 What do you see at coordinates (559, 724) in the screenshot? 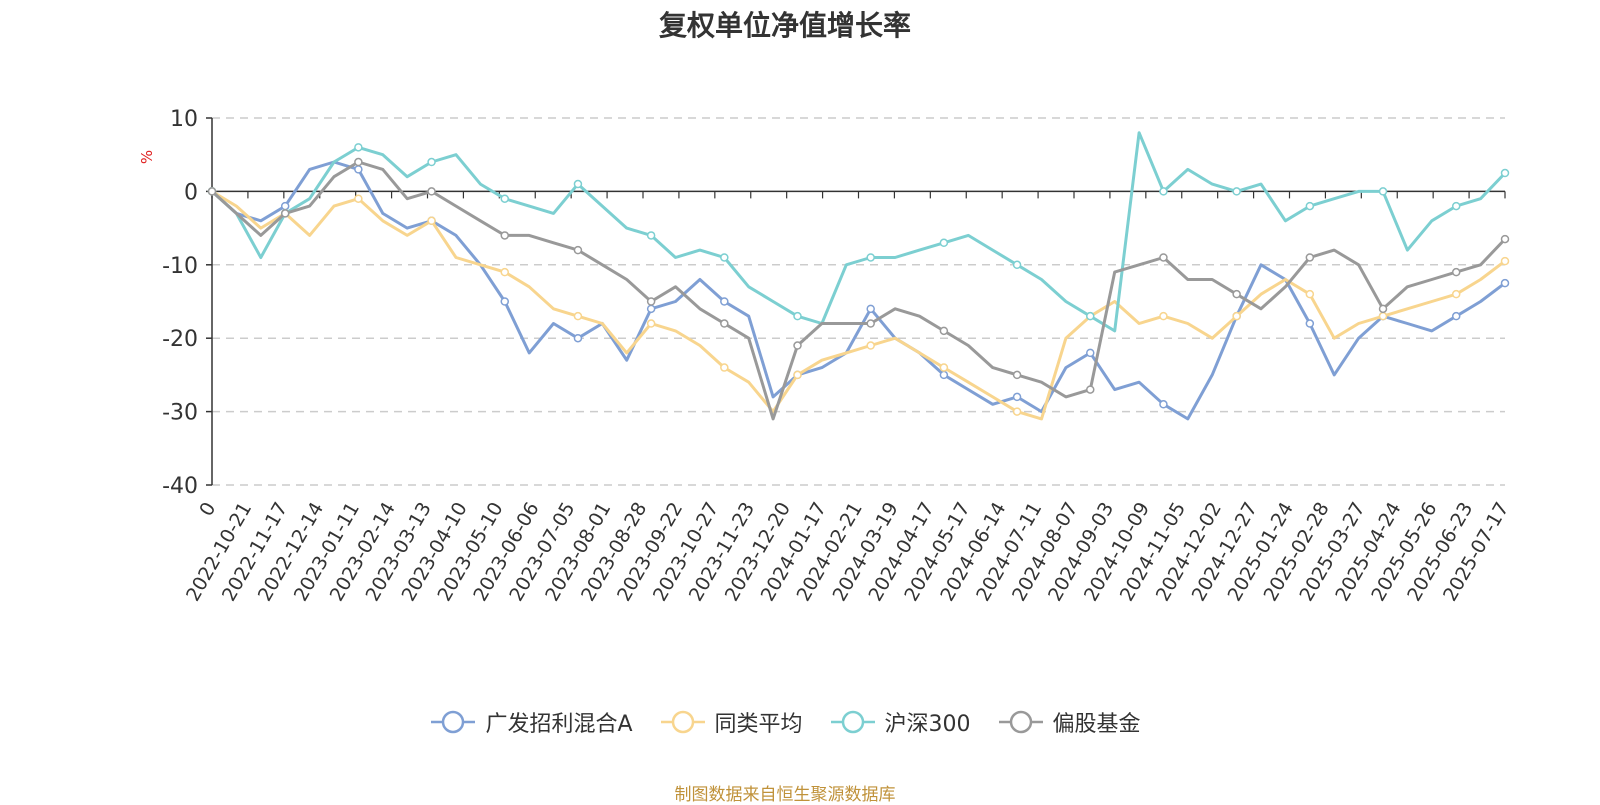
I see `legend-label: 广发招利混合A` at bounding box center [559, 724].